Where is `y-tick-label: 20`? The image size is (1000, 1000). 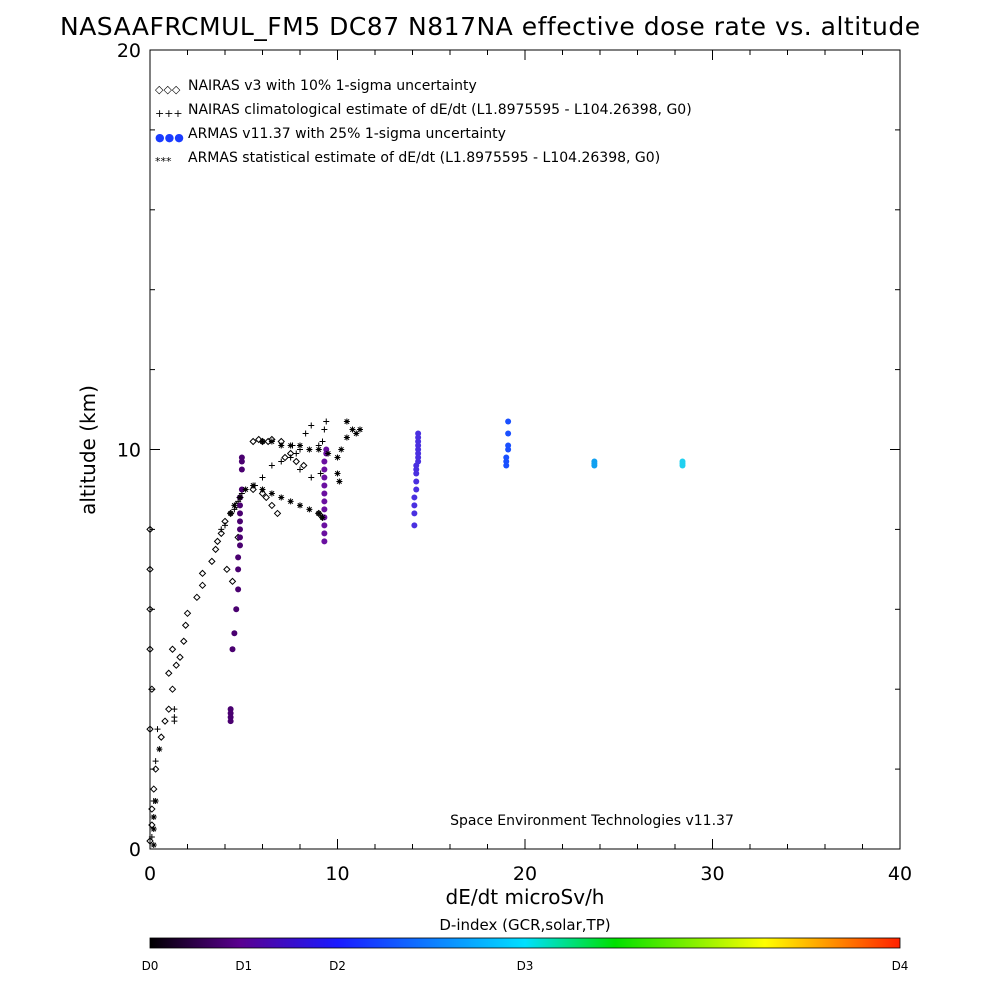 y-tick-label: 20 is located at coordinates (129, 51).